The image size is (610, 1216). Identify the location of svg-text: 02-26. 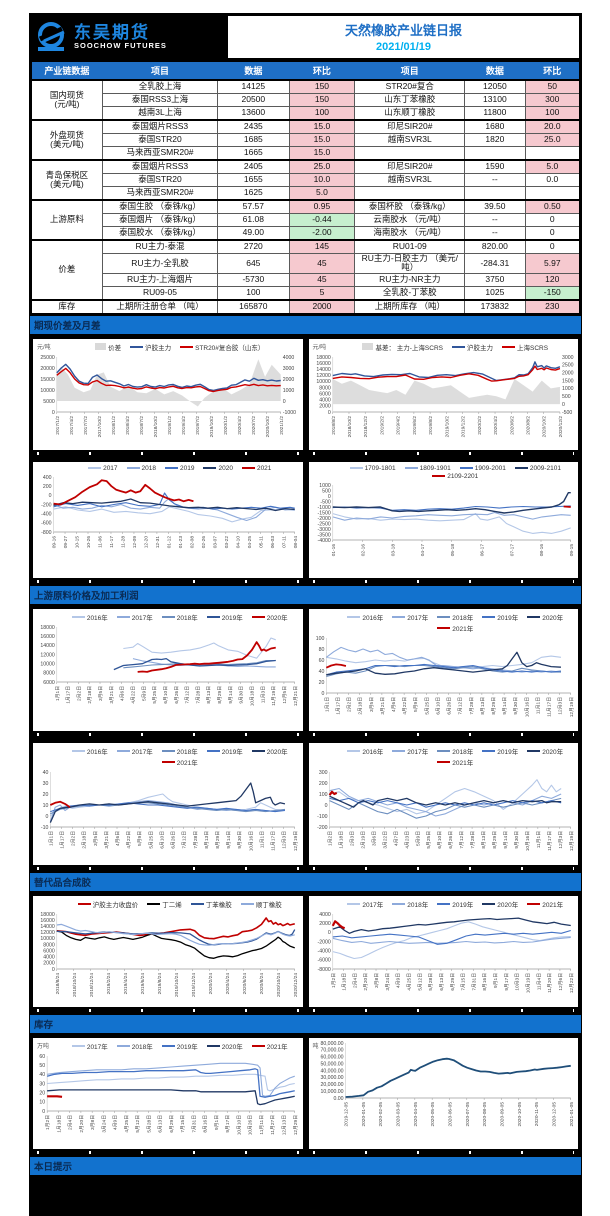
(204, 541).